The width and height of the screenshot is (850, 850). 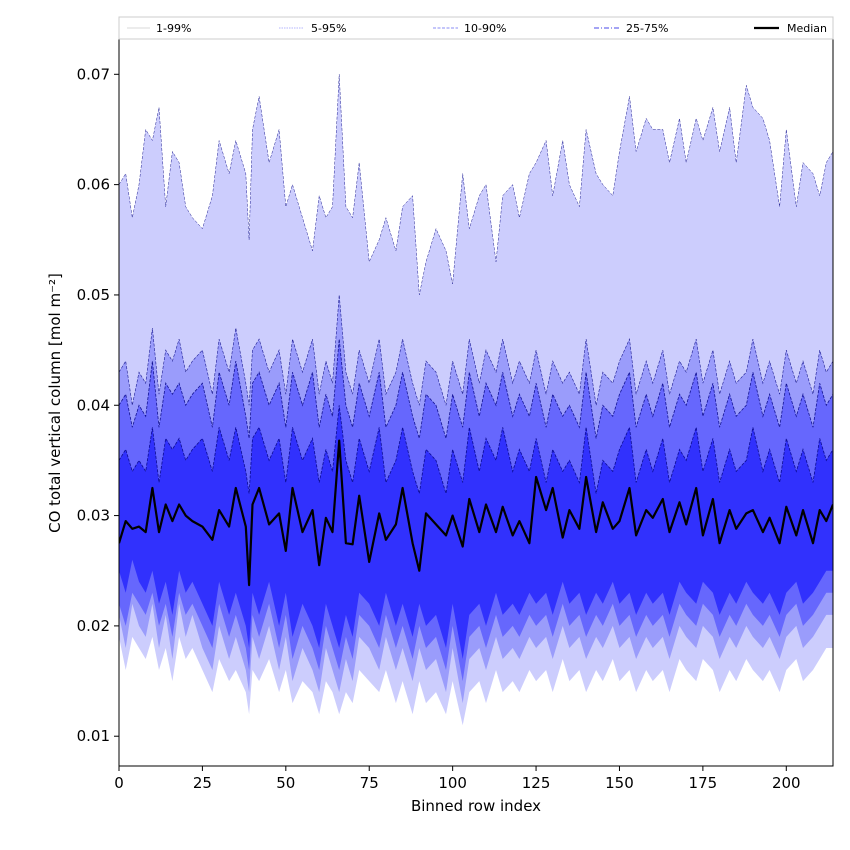 I want to click on legend-item-5-95: 5-95%, so click(x=328, y=28).